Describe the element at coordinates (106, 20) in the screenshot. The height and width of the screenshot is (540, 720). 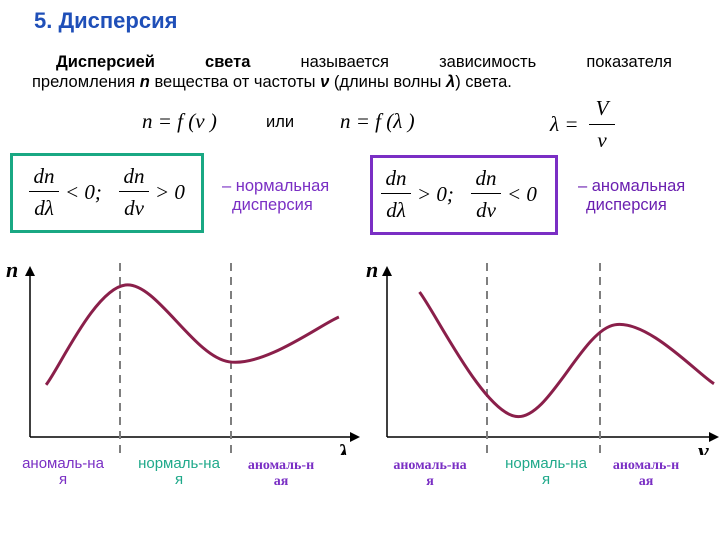
I see `page-title: 5. Дисперсия` at that location.